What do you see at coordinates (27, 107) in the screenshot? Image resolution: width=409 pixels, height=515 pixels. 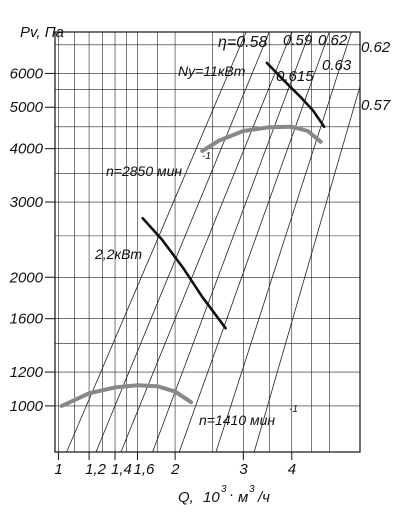 I see `y-tick-label: 5000` at bounding box center [27, 107].